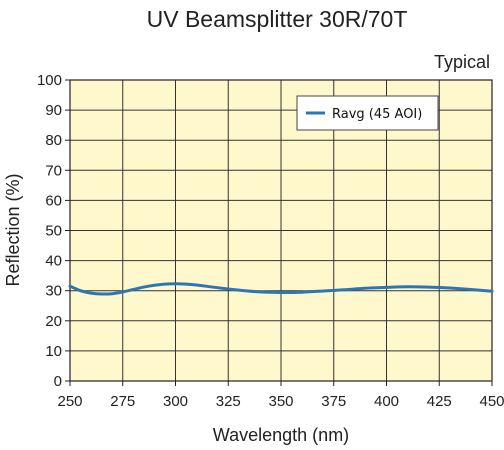 This screenshot has height=450, width=504. I want to click on x-tick-label: 325, so click(228, 401).